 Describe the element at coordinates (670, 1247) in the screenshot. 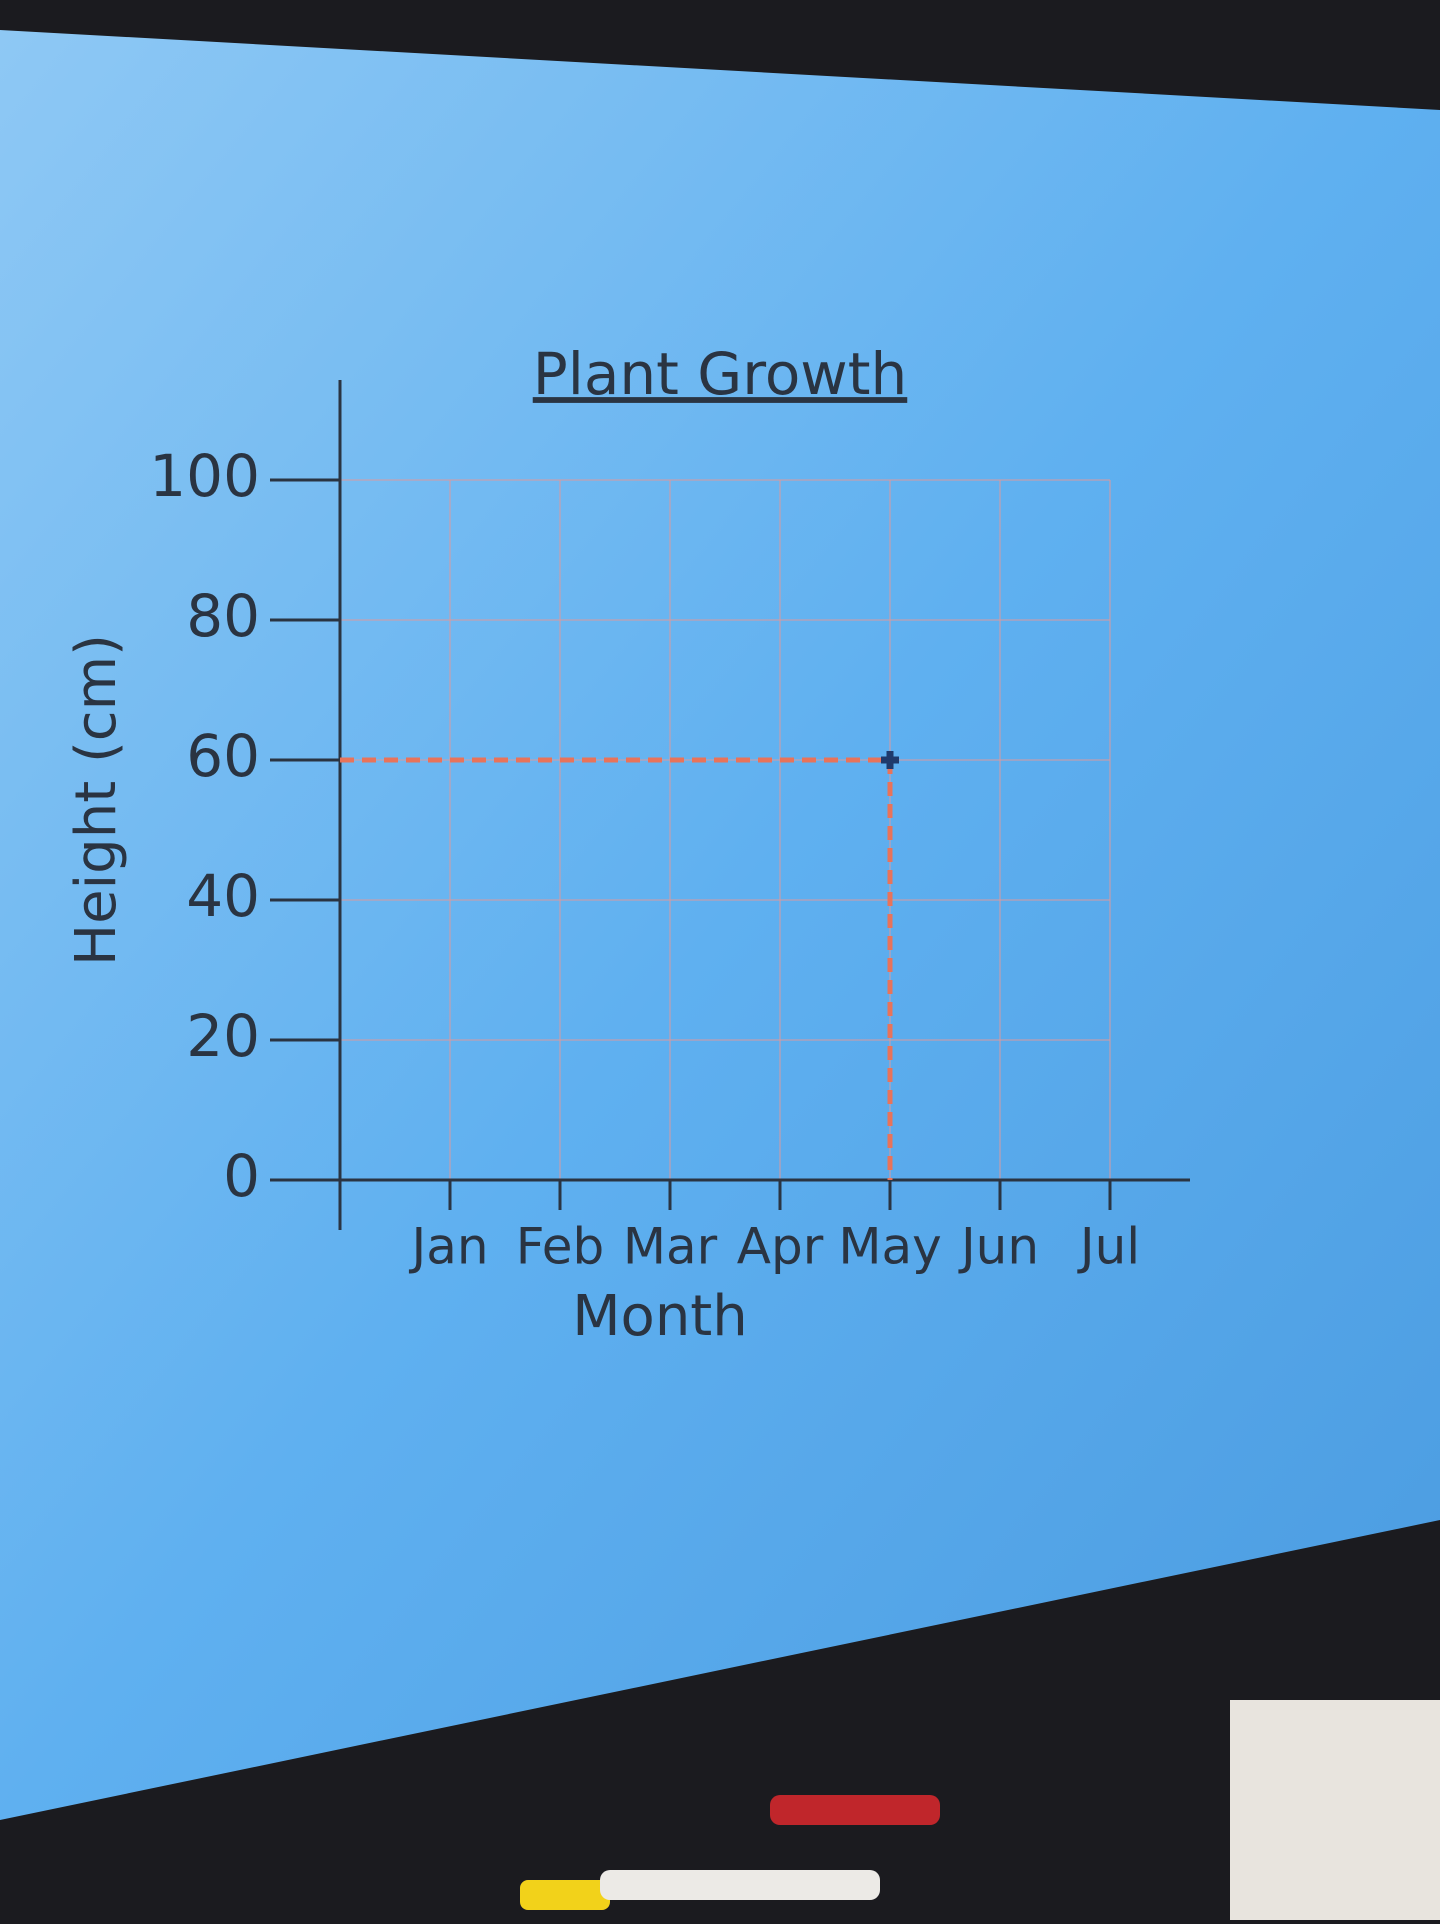

I see `x-tick-label: Mar` at that location.